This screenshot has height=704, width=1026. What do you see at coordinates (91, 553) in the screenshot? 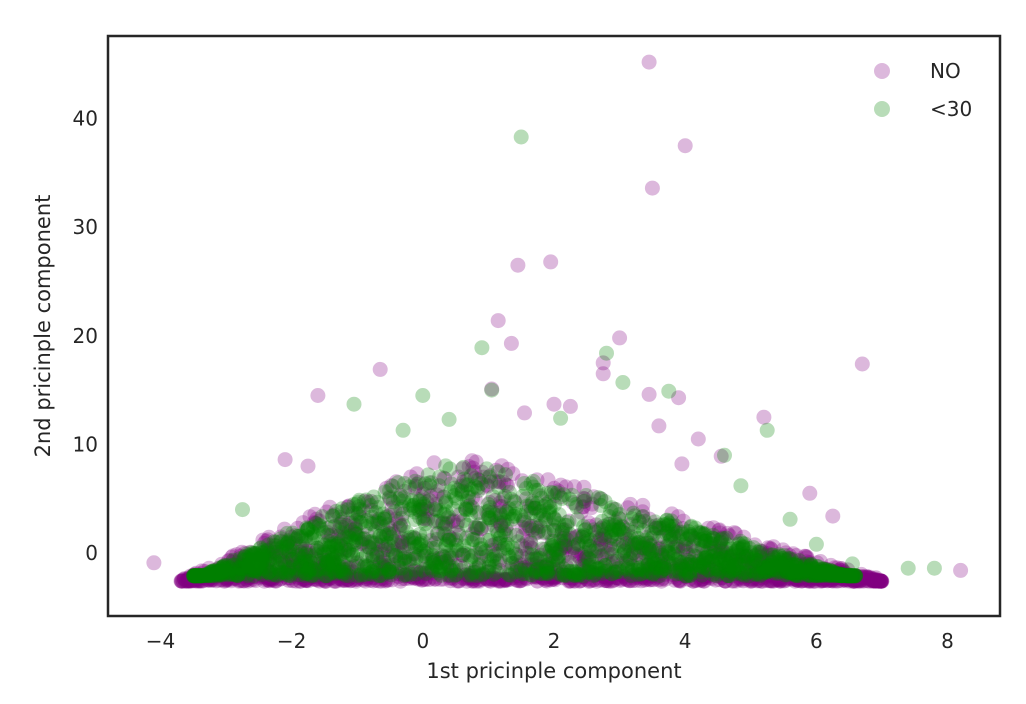
I see `y-tick-label: 0` at bounding box center [91, 553].